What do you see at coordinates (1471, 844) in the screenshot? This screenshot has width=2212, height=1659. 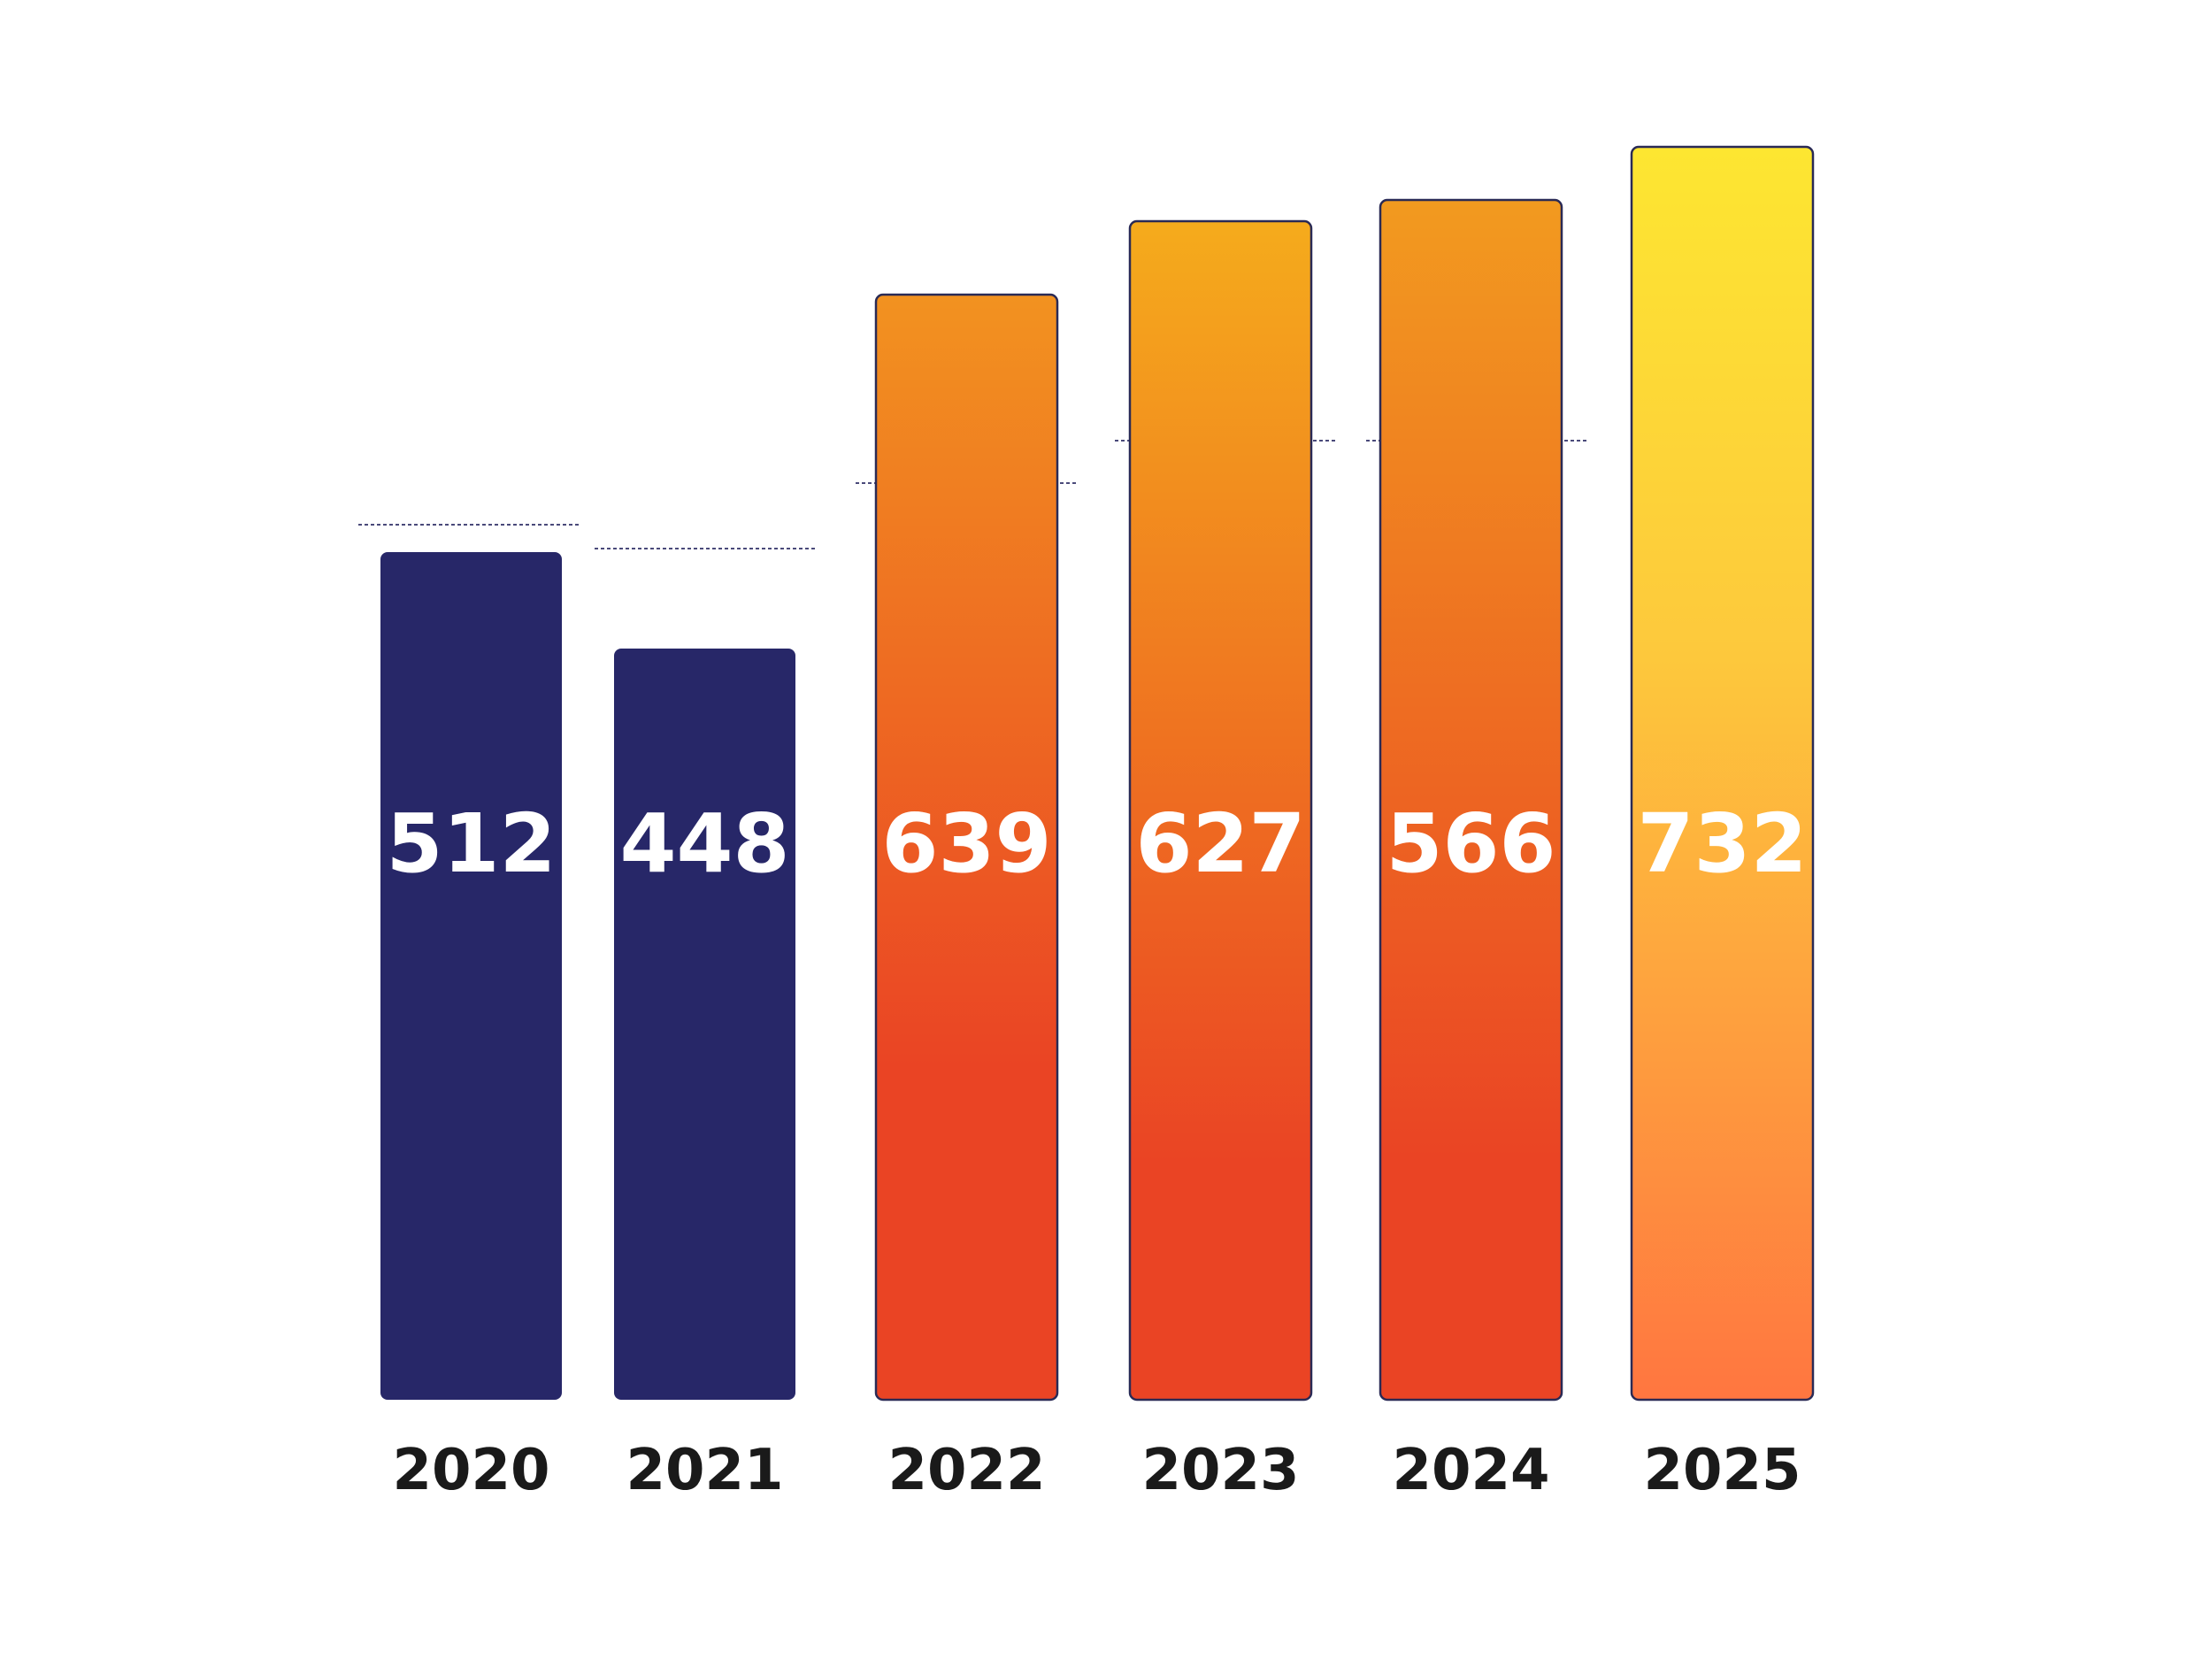 I see `value-label-2024: 566` at bounding box center [1471, 844].